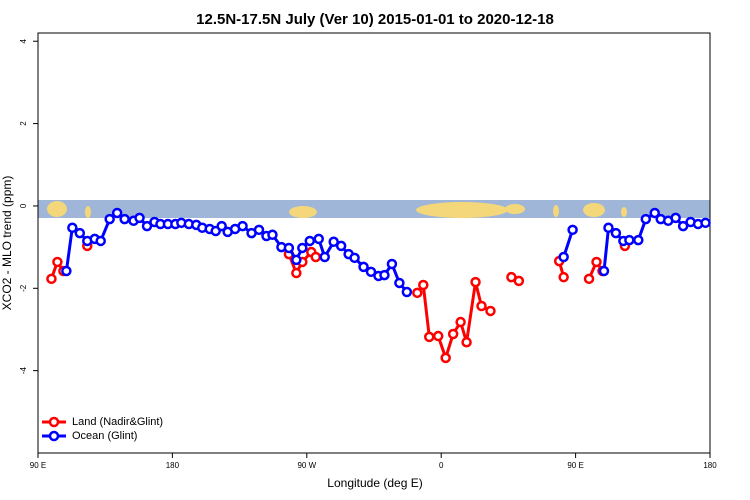  Describe the element at coordinates (117, 422) in the screenshot. I see `legend-label: Land (Nadir&Glint)` at that location.